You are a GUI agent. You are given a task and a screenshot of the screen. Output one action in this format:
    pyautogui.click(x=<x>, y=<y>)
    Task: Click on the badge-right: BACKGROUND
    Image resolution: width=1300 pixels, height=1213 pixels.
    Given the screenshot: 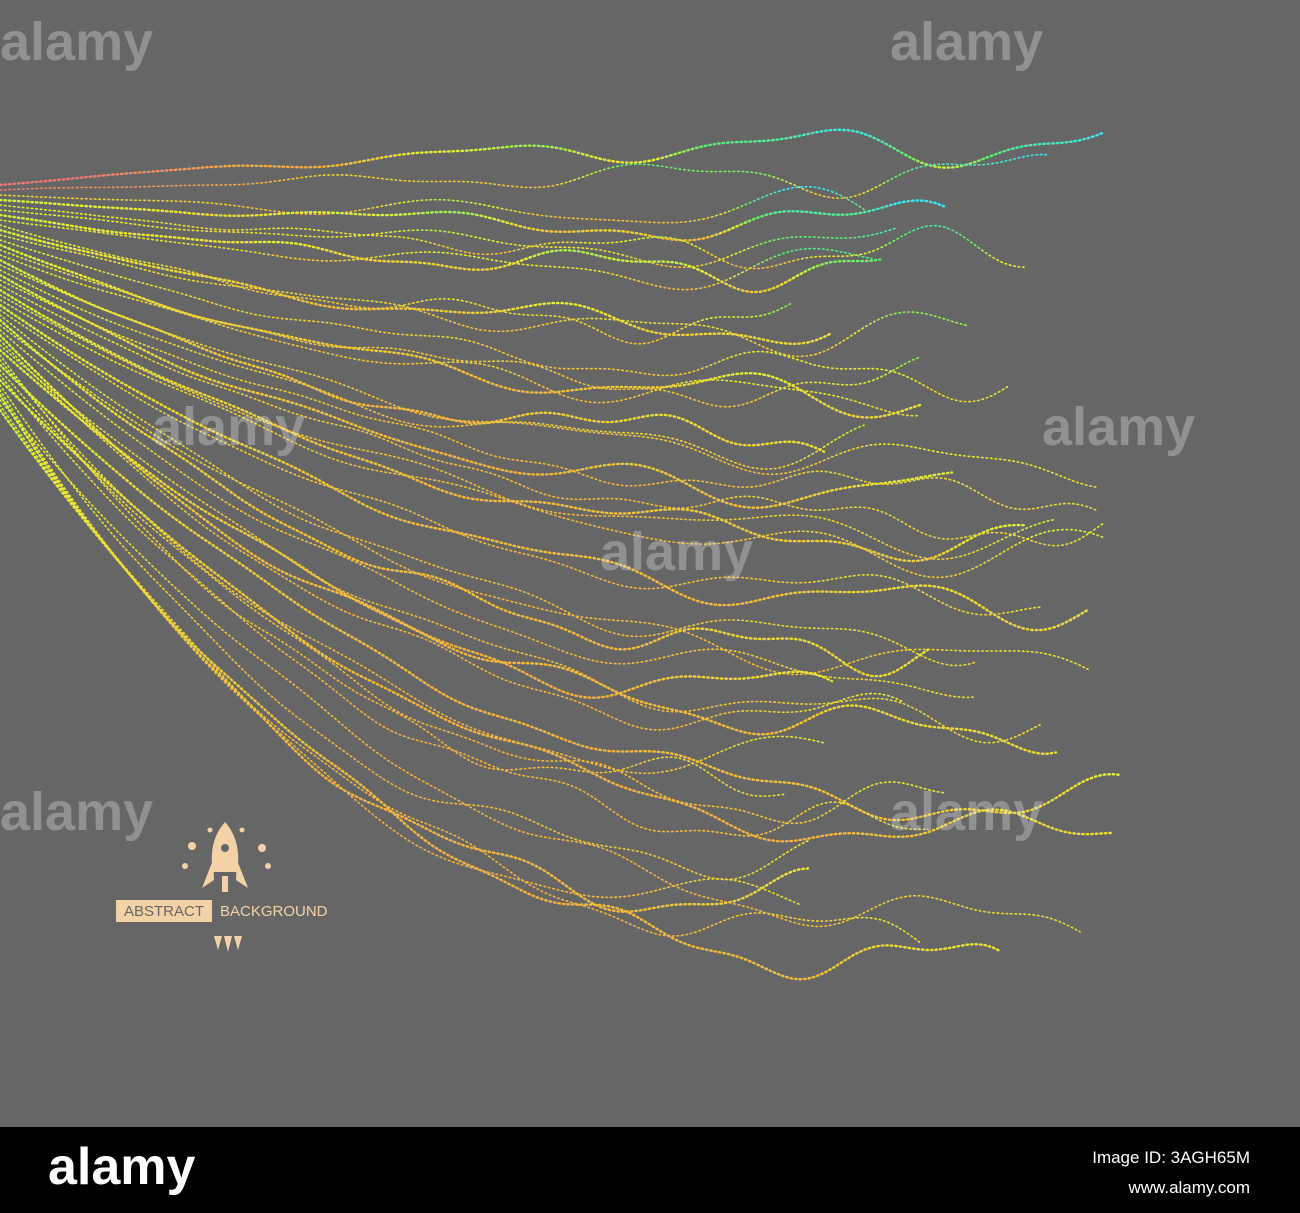 What is the action you would take?
    pyautogui.click(x=274, y=911)
    